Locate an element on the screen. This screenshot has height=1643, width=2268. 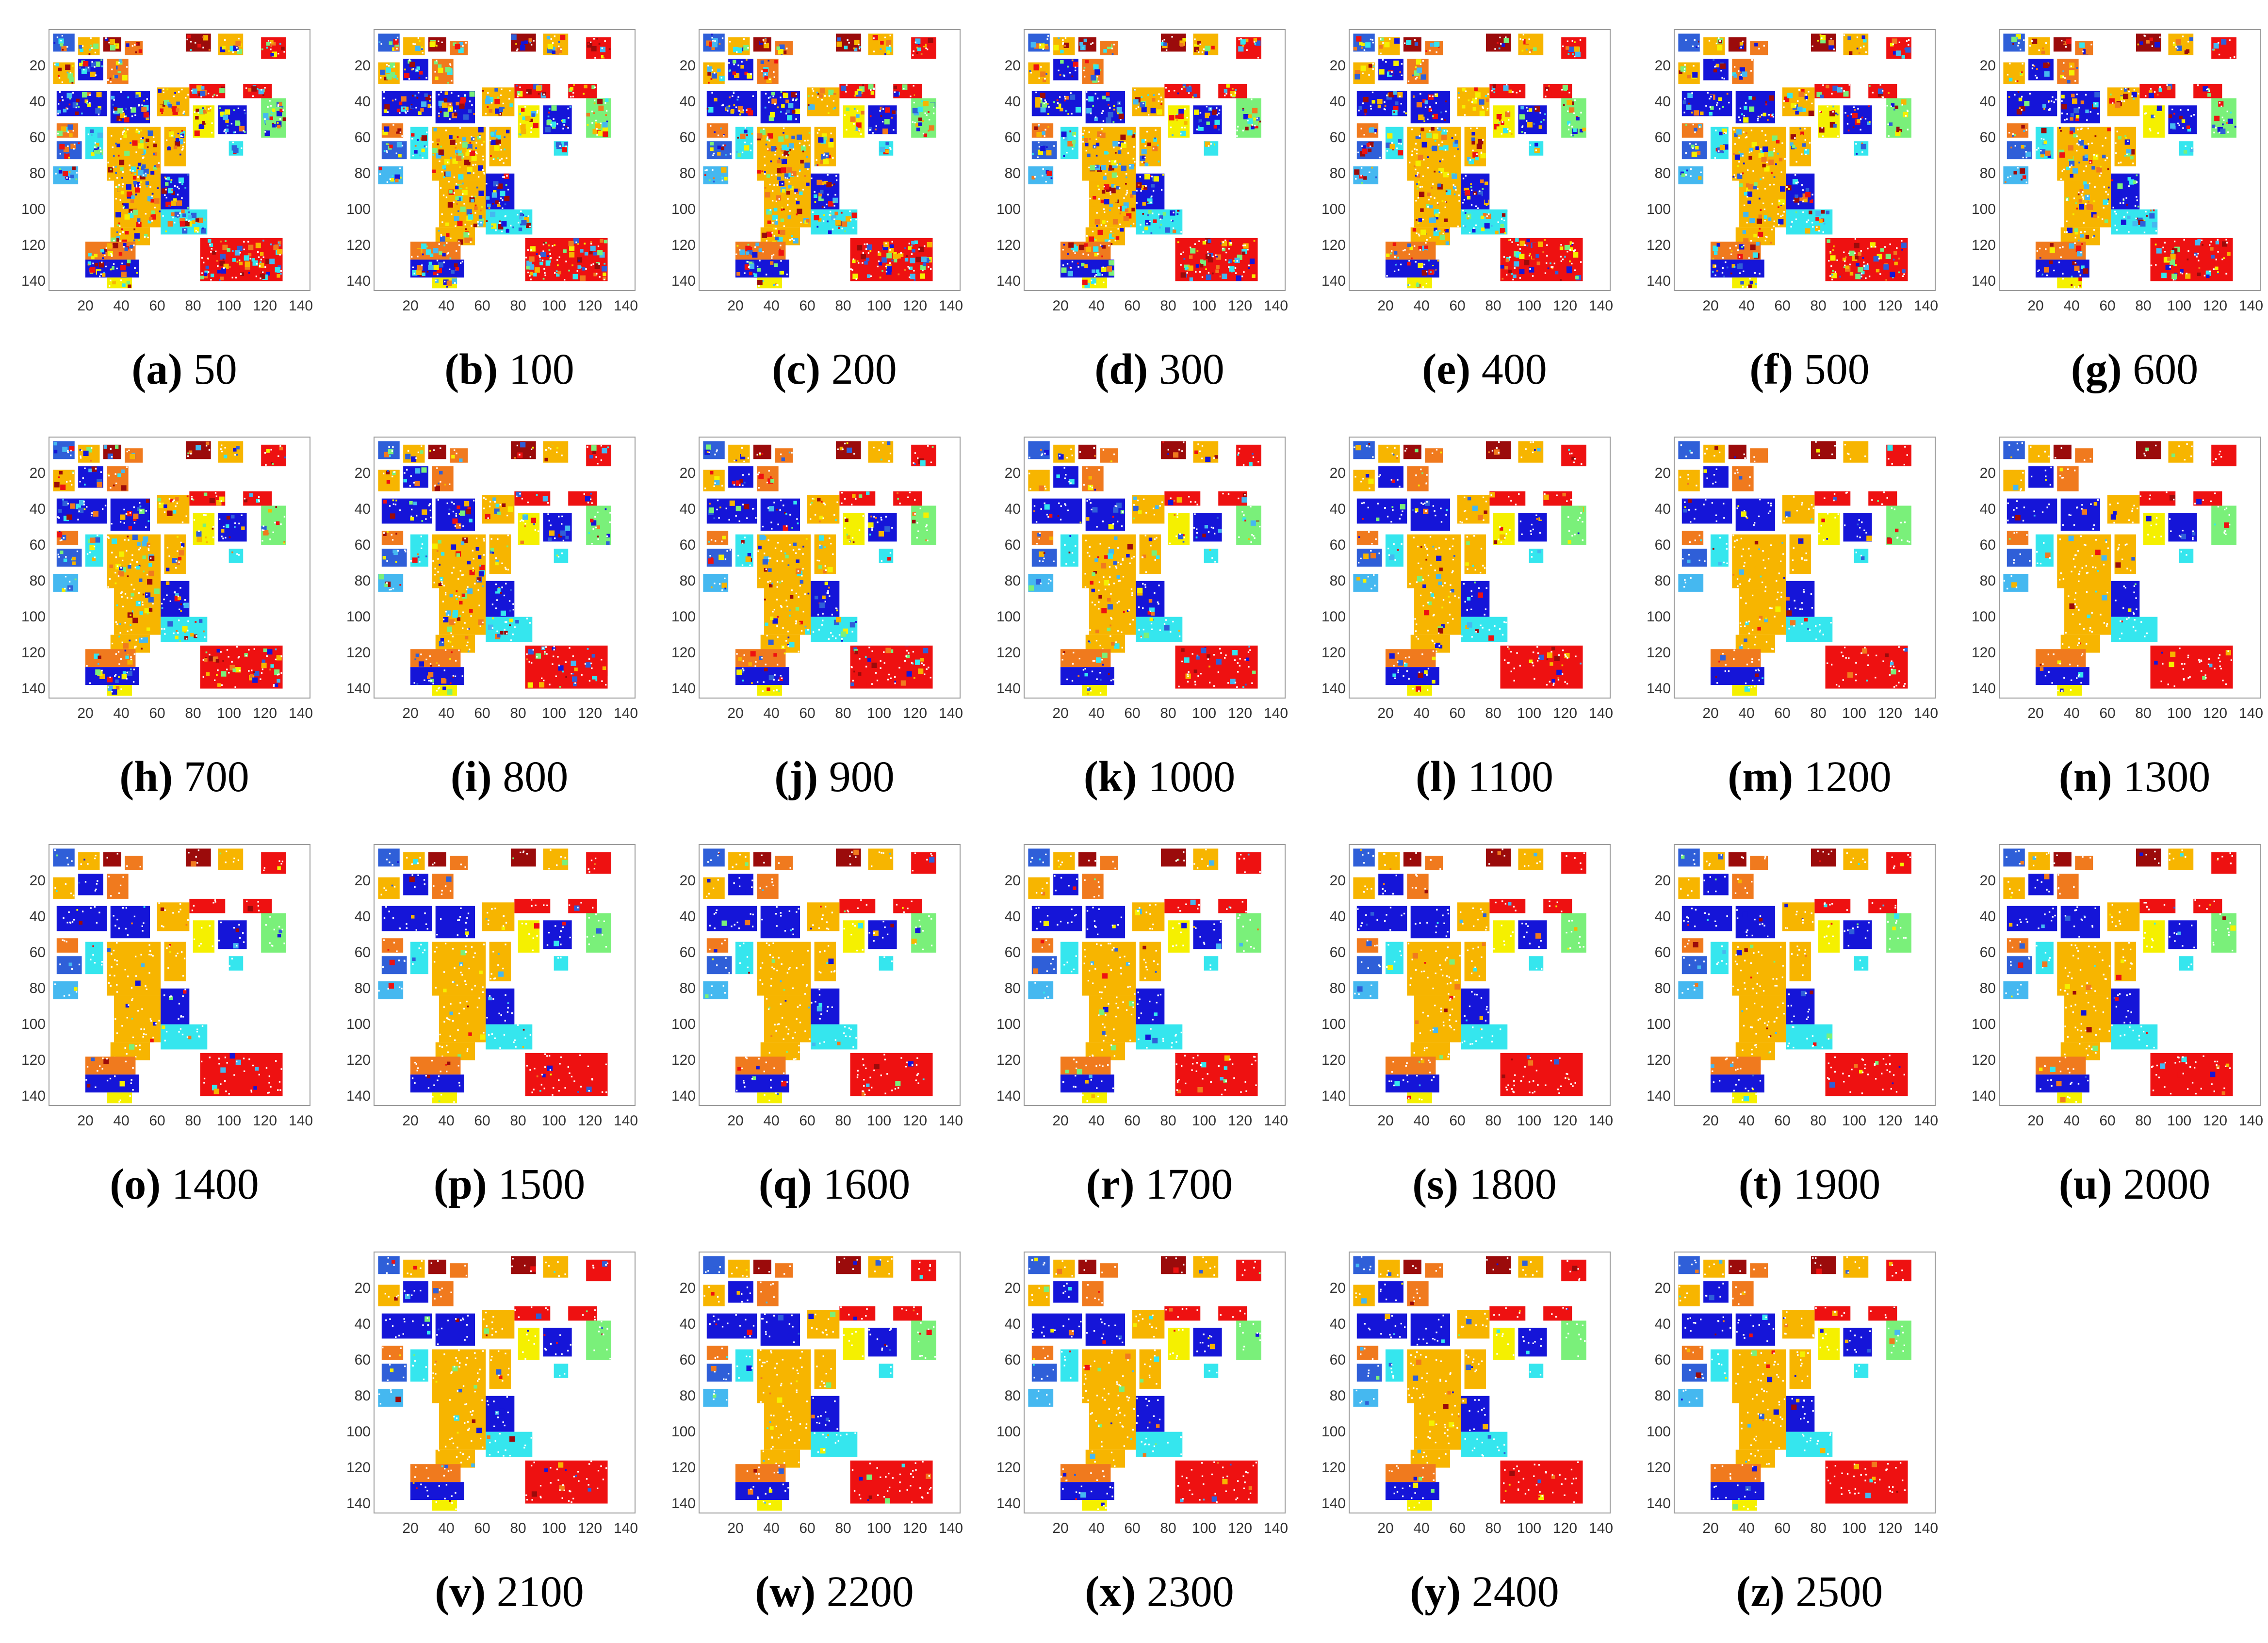
x-tick-label: 140 is located at coordinates (625, 306).